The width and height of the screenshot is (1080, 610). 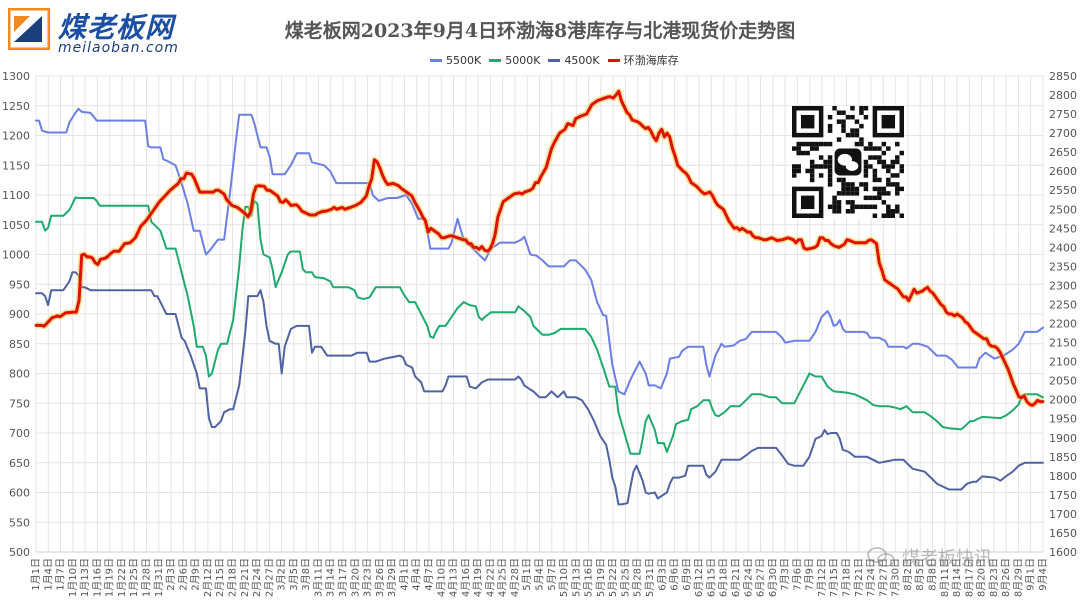 What do you see at coordinates (523, 60) in the screenshot?
I see `legend-label: 5000K` at bounding box center [523, 60].